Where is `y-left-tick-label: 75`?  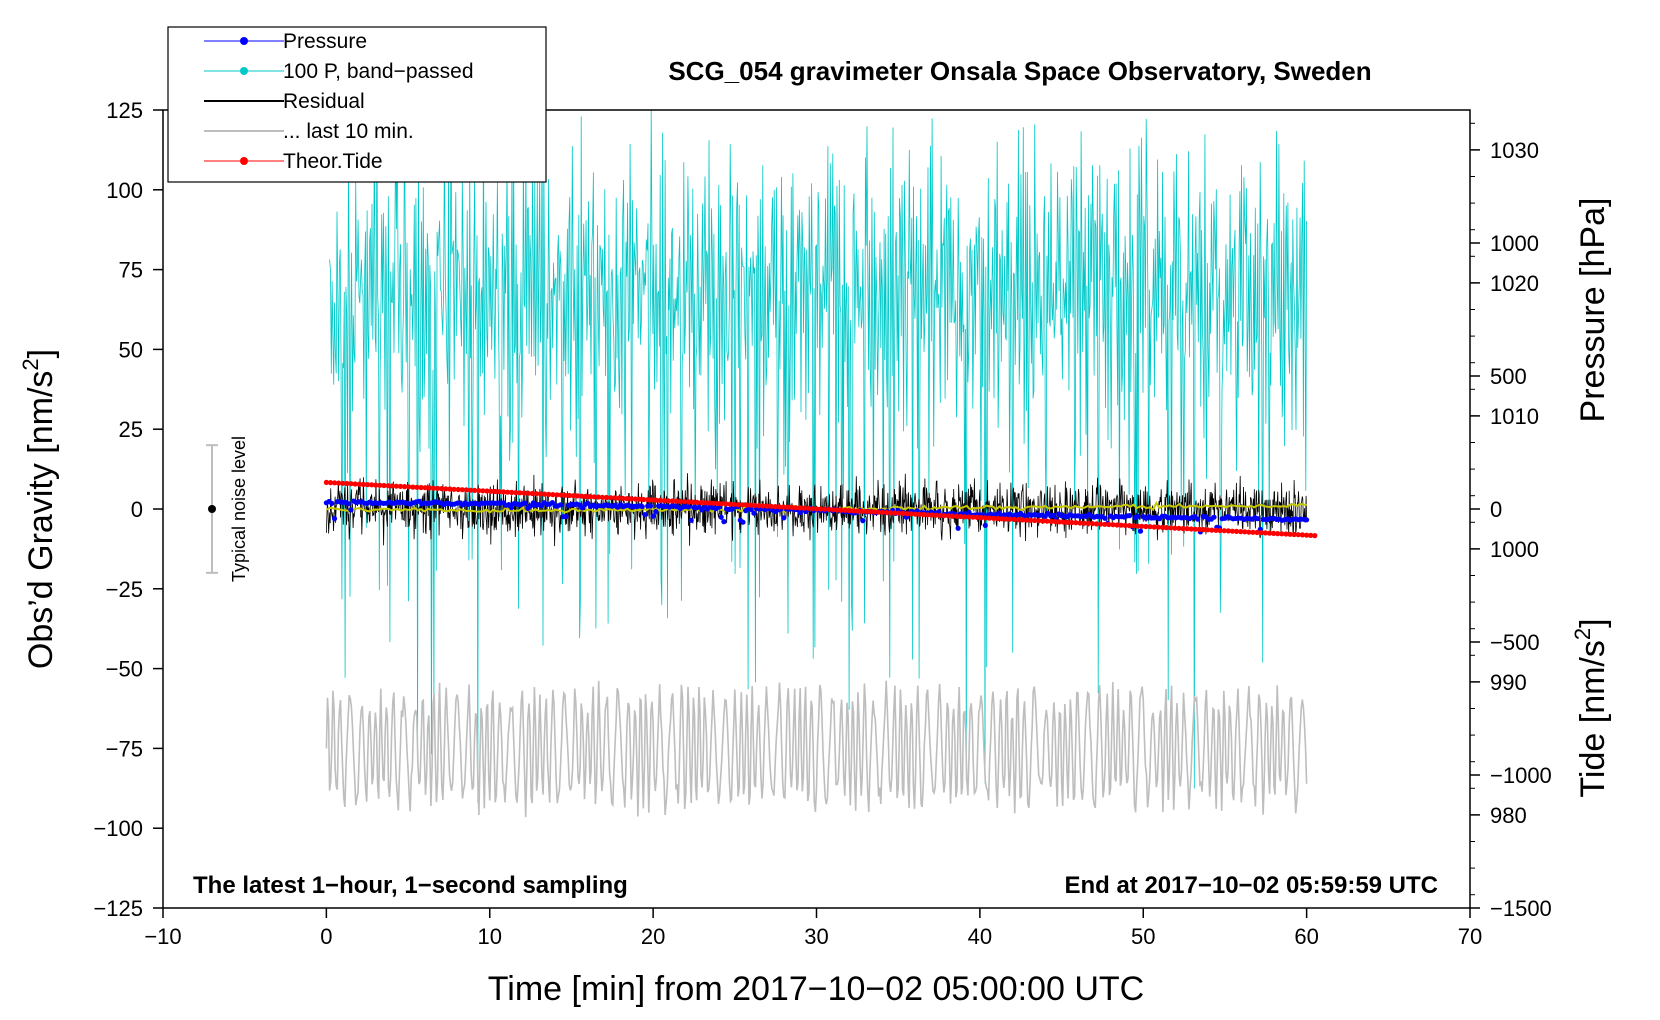 y-left-tick-label: 75 is located at coordinates (131, 270).